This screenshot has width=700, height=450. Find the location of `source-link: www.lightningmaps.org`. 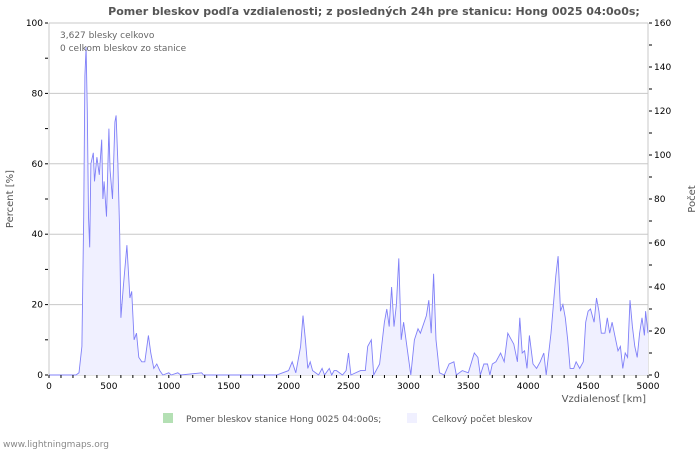

source-link: www.lightningmaps.org is located at coordinates (56, 445).